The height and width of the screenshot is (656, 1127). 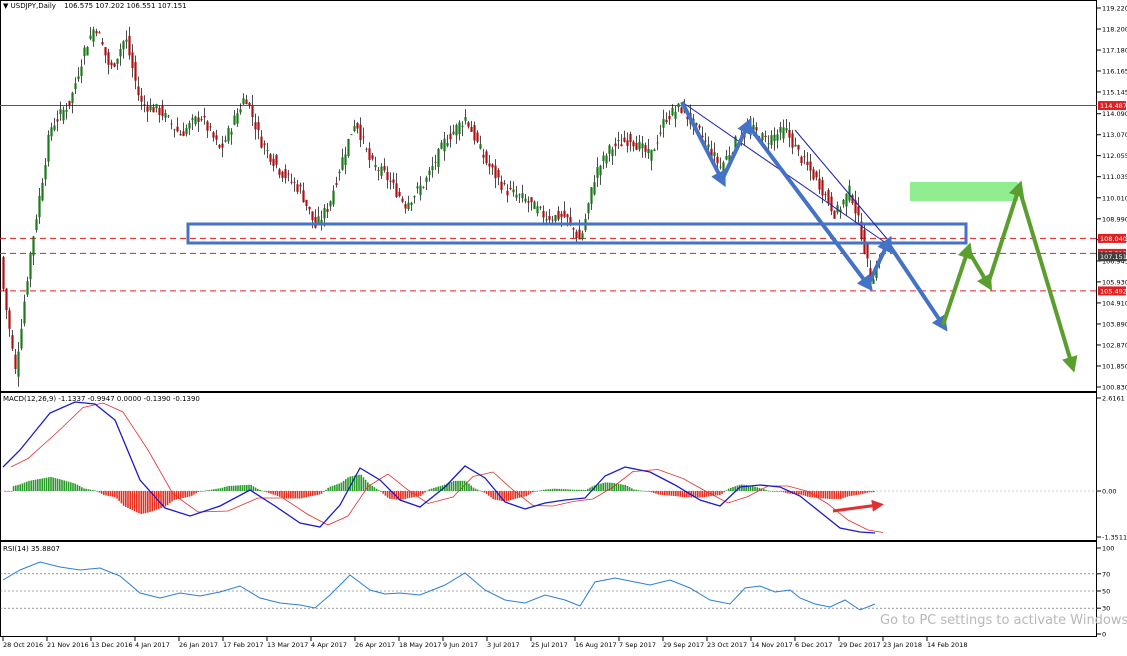 What do you see at coordinates (1114, 282) in the screenshot?
I see `price-tick-label: 105.930` at bounding box center [1114, 282].